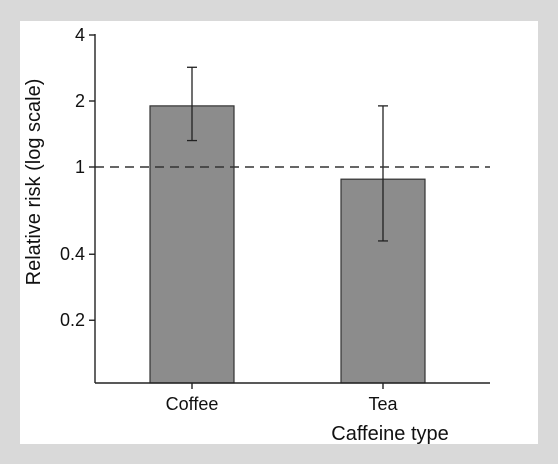 Image resolution: width=558 pixels, height=464 pixels. I want to click on x-tick-label-coffee: Coffee, so click(192, 404).